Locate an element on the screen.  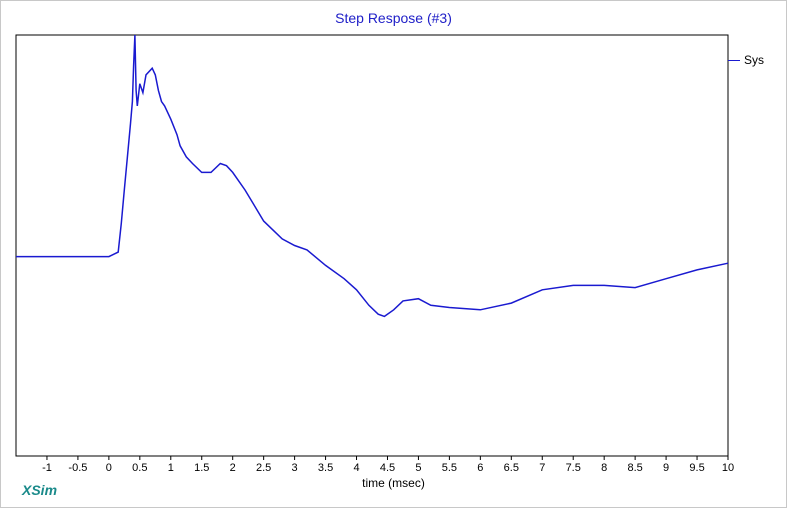
x-tick-label-2: 0 is located at coordinates (109, 468).